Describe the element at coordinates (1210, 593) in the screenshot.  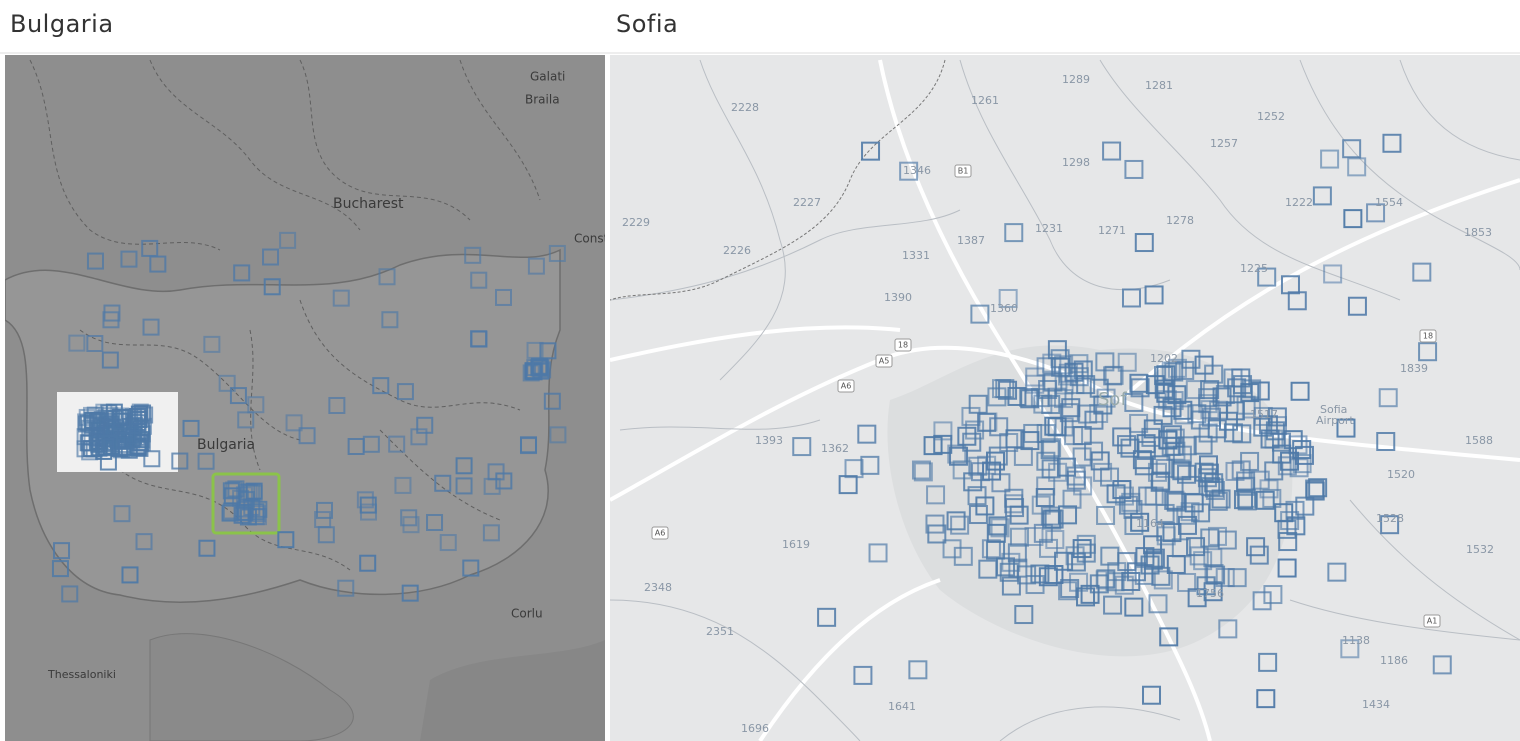
I see `map-label: 1756` at that location.